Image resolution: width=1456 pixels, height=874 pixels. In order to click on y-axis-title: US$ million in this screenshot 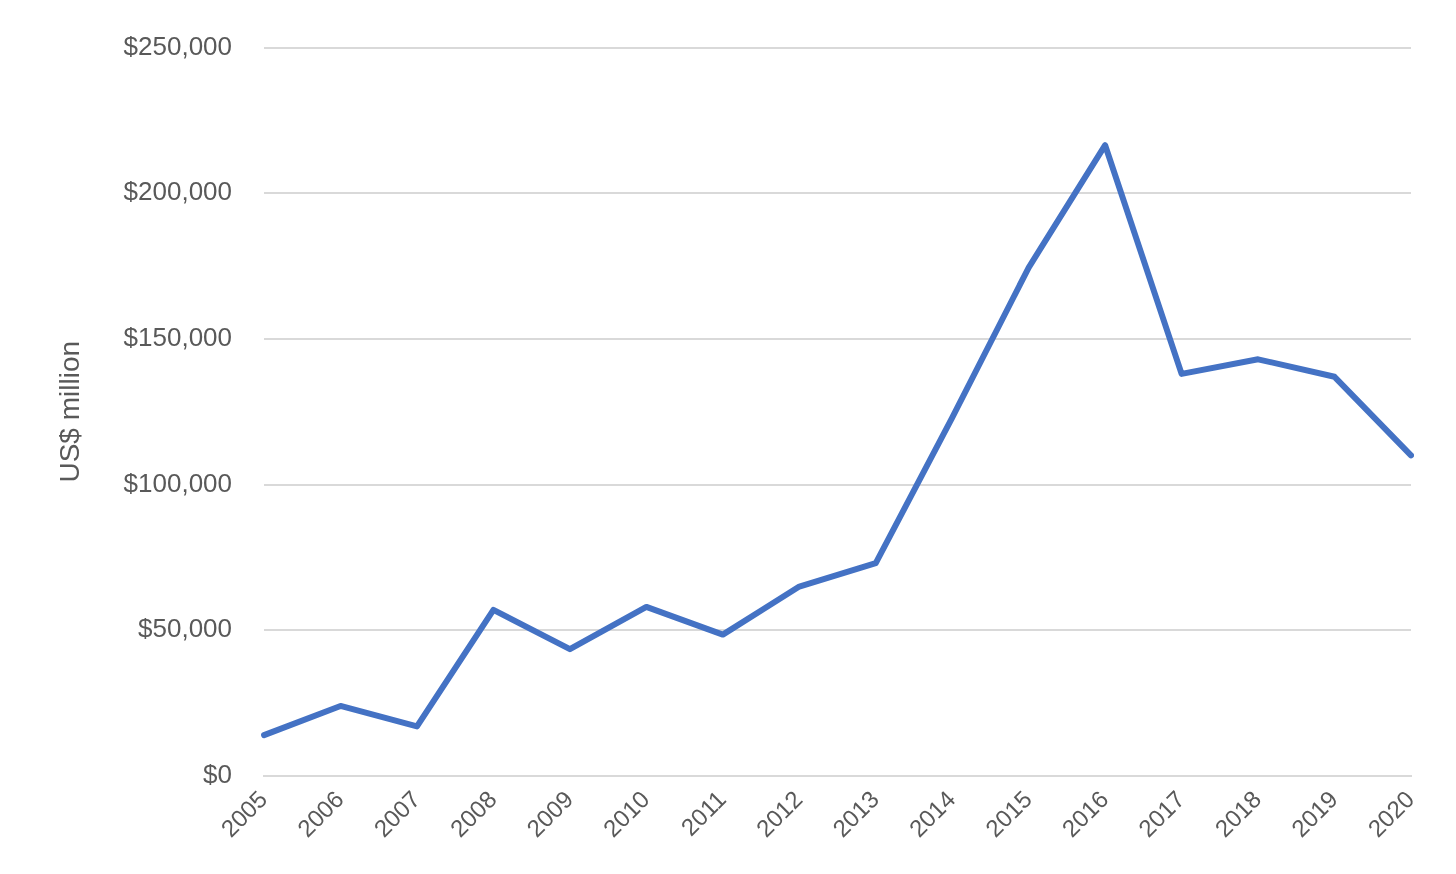, I will do `click(69, 411)`.